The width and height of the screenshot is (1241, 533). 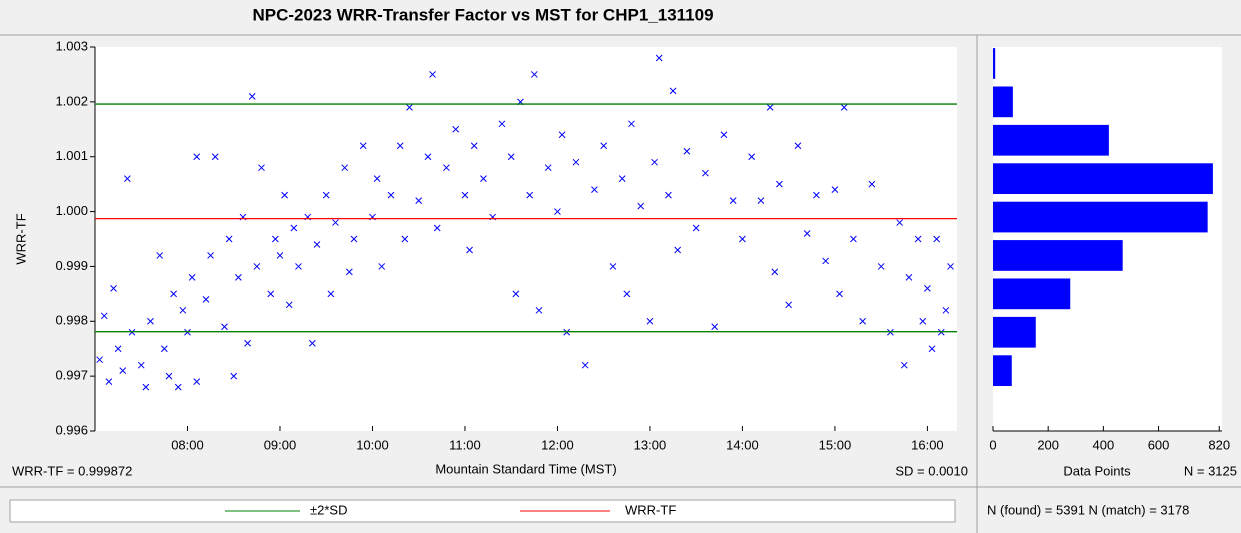 What do you see at coordinates (1048, 444) in the screenshot?
I see `x-tick-label: 200` at bounding box center [1048, 444].